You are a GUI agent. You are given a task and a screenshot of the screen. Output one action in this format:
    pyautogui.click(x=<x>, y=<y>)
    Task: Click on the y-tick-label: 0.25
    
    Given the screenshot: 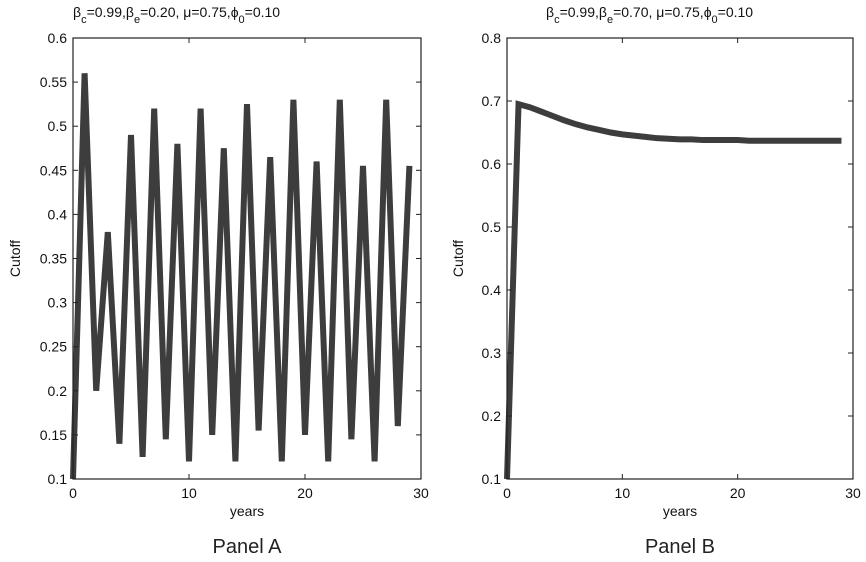 What is the action you would take?
    pyautogui.click(x=53, y=347)
    